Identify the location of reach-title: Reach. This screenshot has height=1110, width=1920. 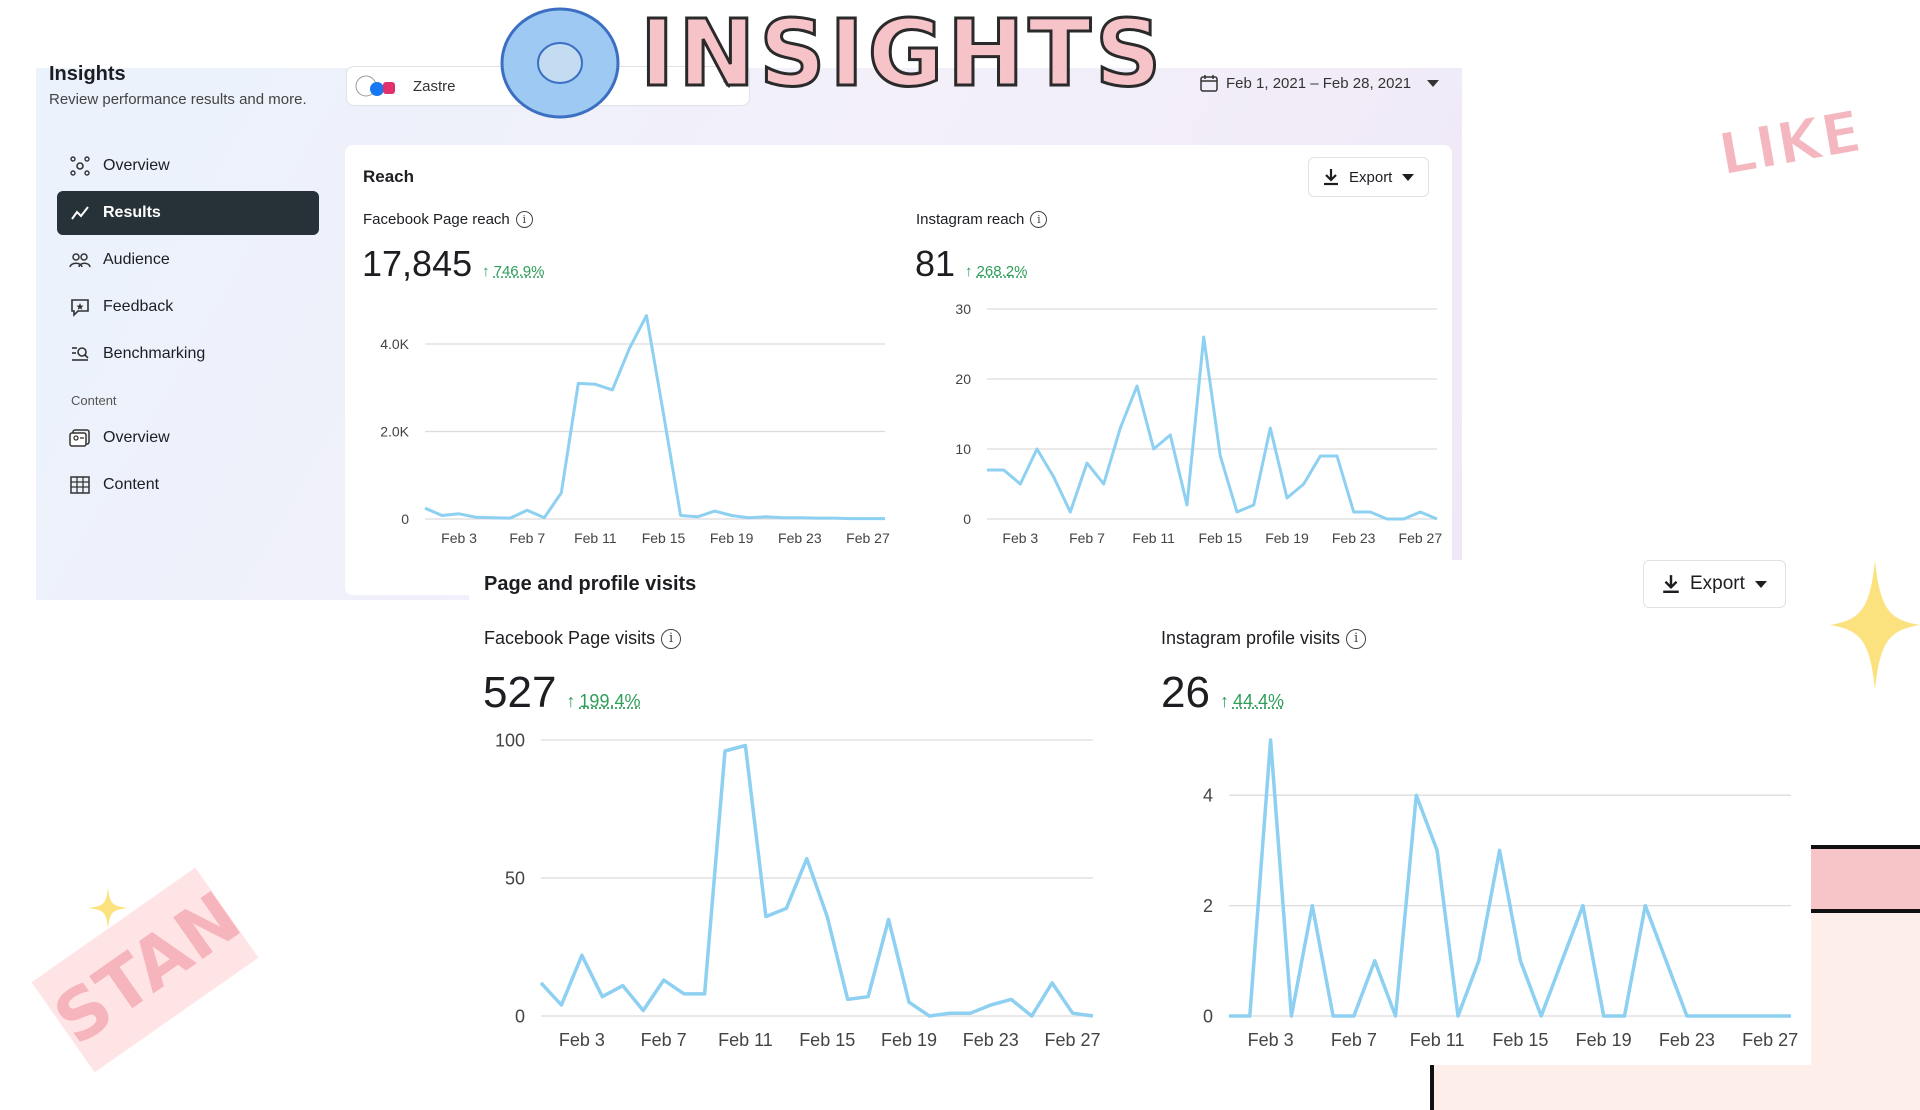
(388, 177).